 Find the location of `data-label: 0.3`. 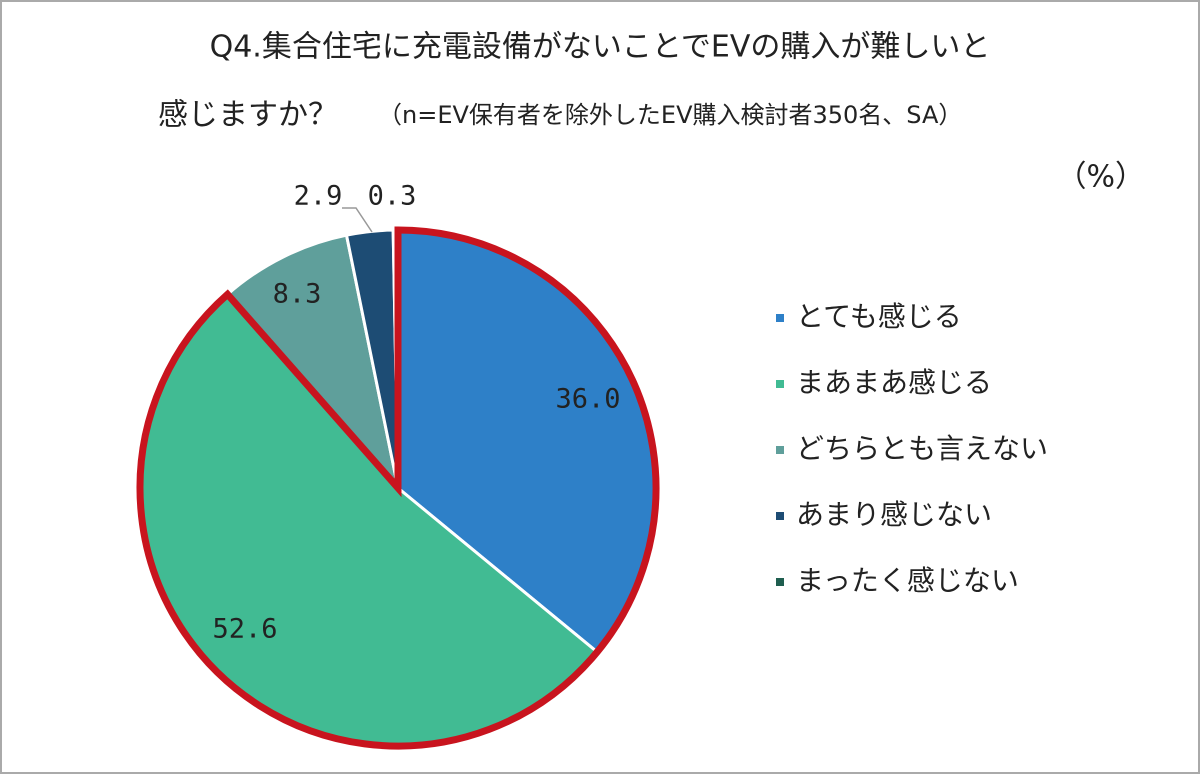

data-label: 0.3 is located at coordinates (392, 196).